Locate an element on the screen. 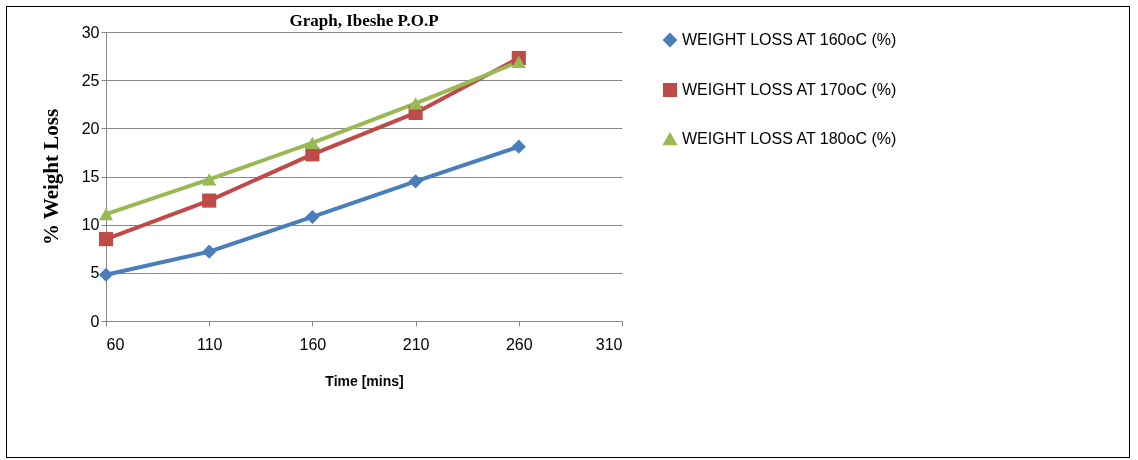 The image size is (1138, 460). legend-label: WEIGHT LOSS AT 160oC (%) is located at coordinates (789, 39).